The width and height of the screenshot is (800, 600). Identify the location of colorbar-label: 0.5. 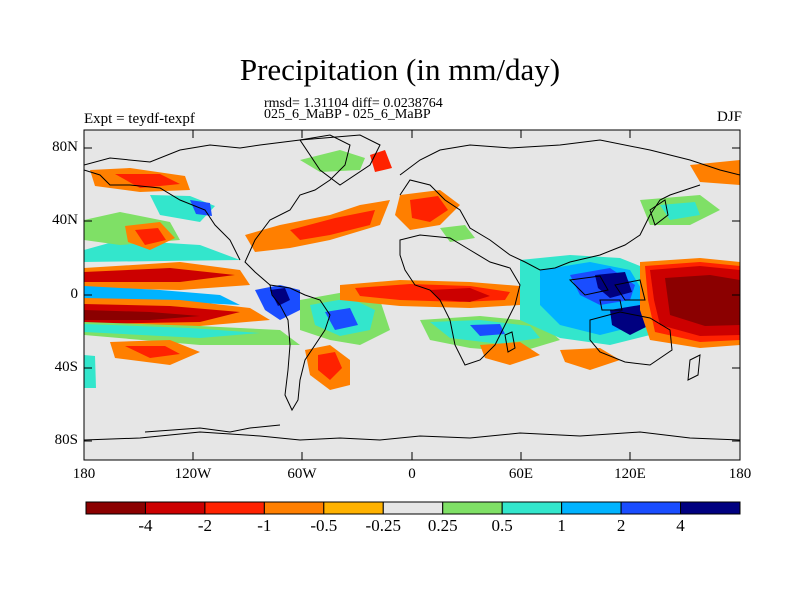
(502, 525).